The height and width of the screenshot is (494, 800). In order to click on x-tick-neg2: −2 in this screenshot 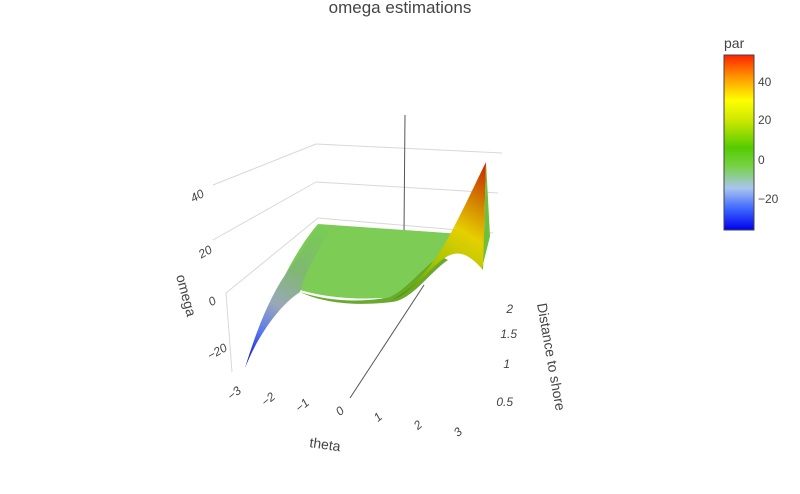, I will do `click(268, 399)`.